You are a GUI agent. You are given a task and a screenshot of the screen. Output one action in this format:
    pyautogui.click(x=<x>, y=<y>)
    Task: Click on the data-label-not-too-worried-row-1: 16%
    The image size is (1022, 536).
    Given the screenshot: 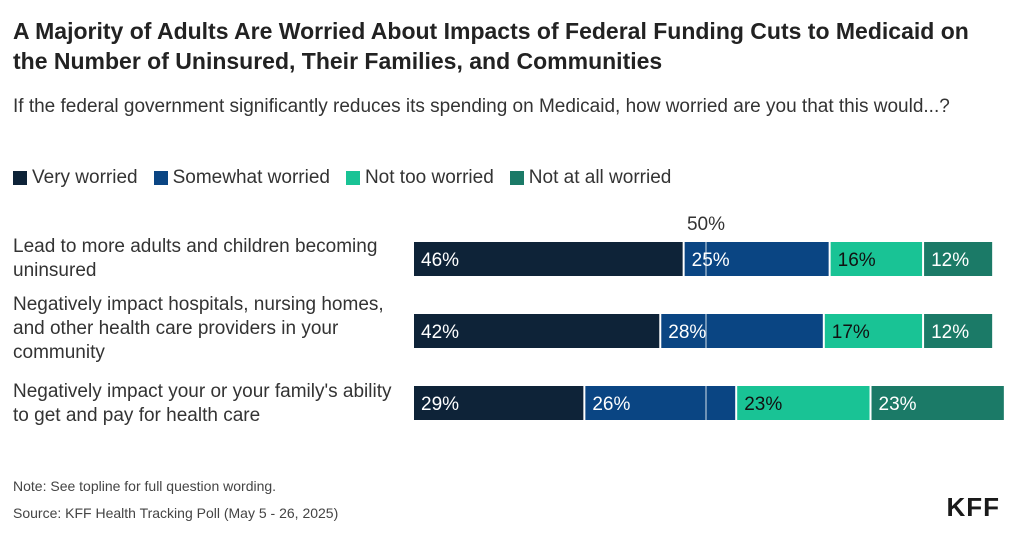 What is the action you would take?
    pyautogui.click(x=857, y=260)
    